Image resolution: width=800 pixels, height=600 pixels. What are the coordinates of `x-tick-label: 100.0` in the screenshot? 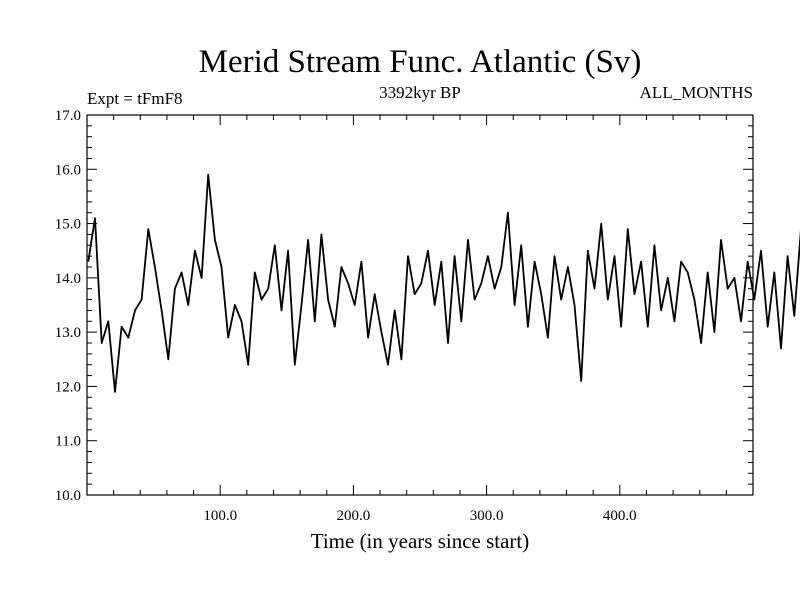 It's located at (220, 516).